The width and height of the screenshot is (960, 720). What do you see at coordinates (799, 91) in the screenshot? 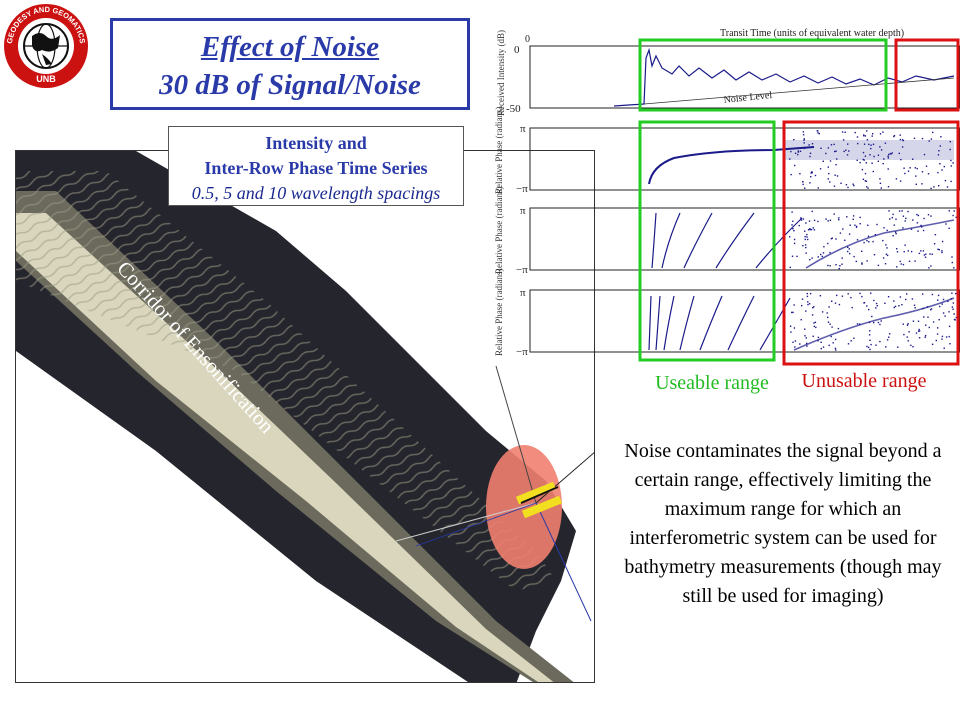
I see `noise-level-line` at bounding box center [799, 91].